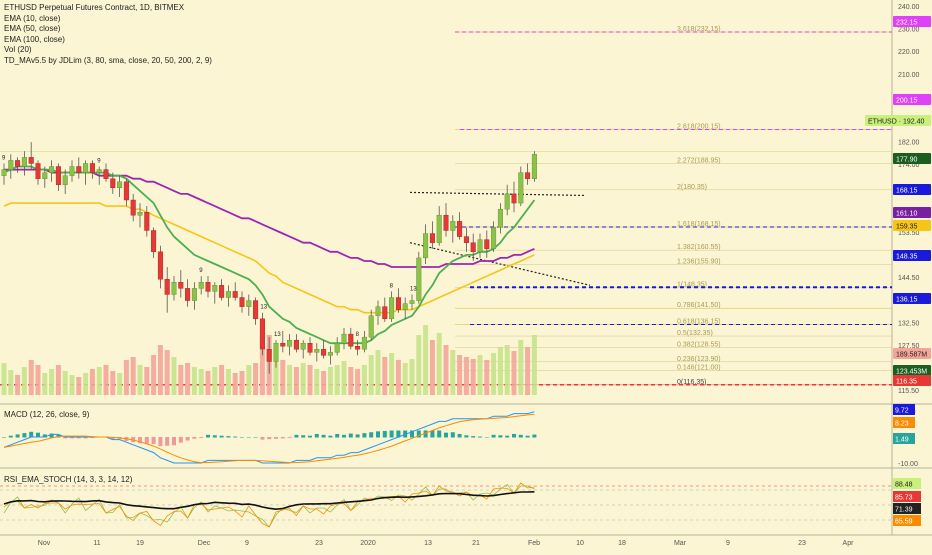  Describe the element at coordinates (428, 543) in the screenshot. I see `time-axis-tick: 13` at that location.